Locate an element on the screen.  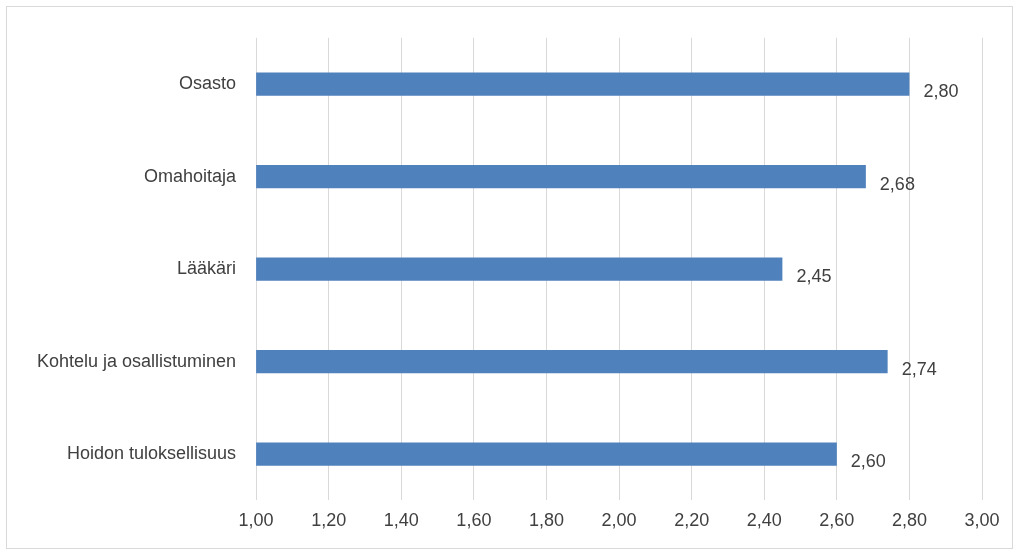
data-label: 2,74 is located at coordinates (919, 368).